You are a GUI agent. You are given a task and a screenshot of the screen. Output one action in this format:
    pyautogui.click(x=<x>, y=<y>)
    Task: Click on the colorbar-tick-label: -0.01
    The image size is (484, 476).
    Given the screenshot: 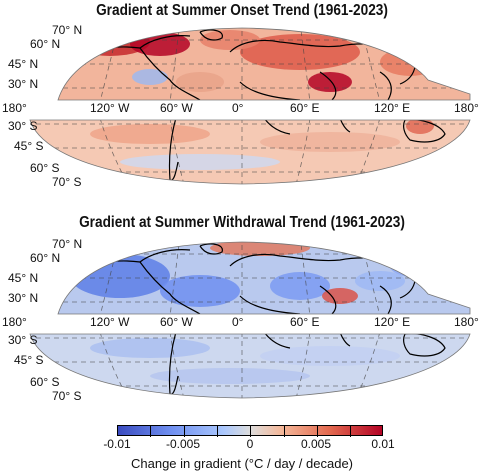 What is the action you would take?
    pyautogui.click(x=117, y=444)
    